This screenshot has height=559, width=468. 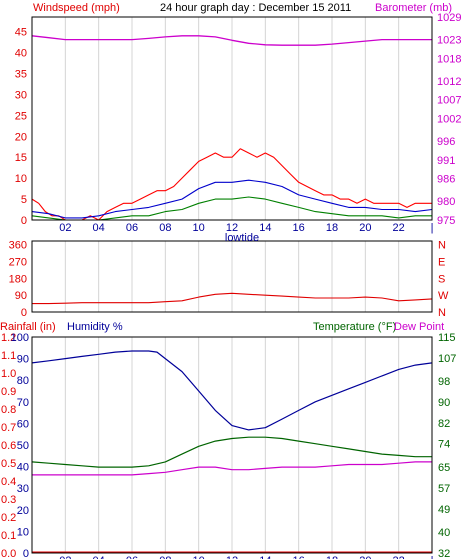 What do you see at coordinates (232, 298) in the screenshot?
I see `wind-direction-series-line` at bounding box center [232, 298].